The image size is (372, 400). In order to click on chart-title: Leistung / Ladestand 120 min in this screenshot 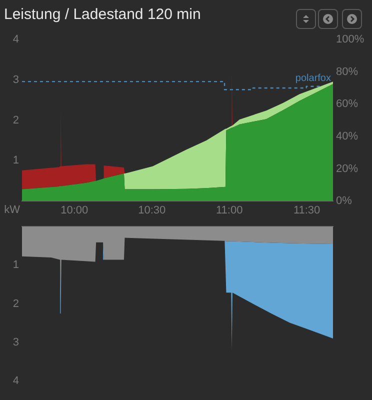, I will do `click(102, 14)`.